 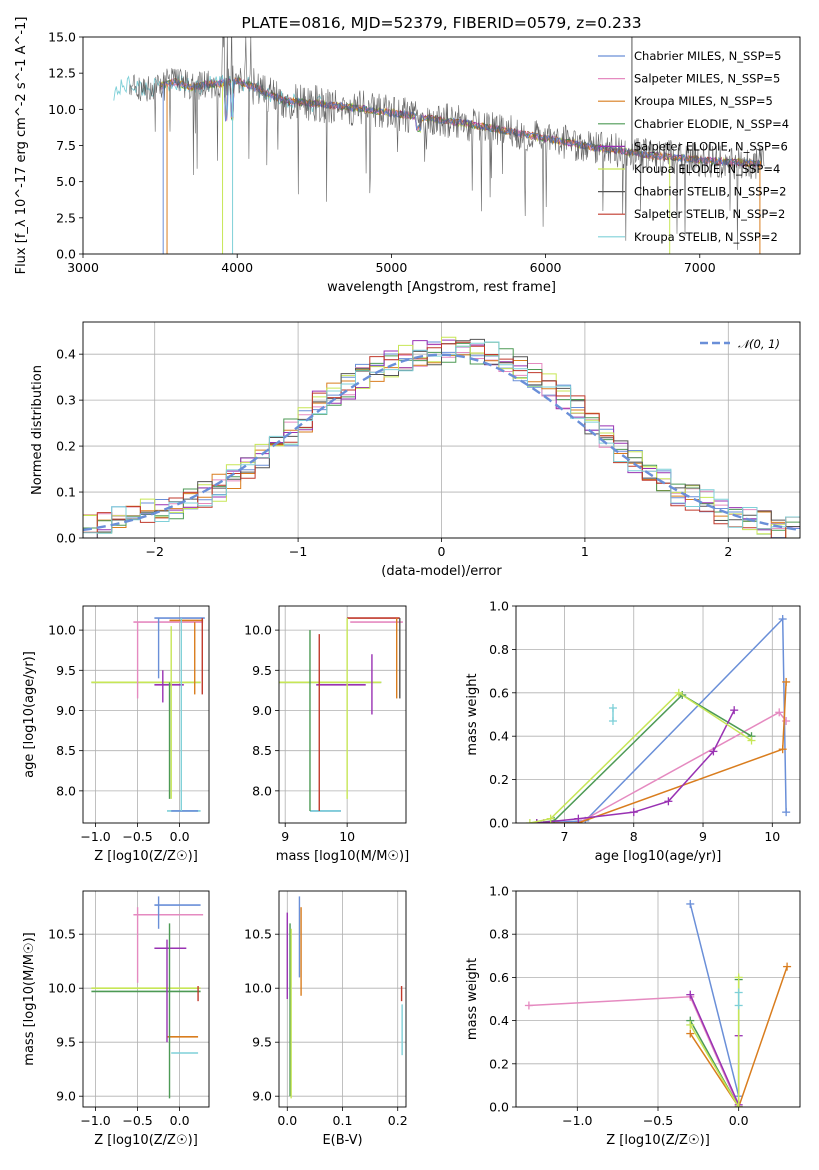 What do you see at coordinates (499, 692) in the screenshot?
I see `y-tick-label: 0.6` at bounding box center [499, 692].